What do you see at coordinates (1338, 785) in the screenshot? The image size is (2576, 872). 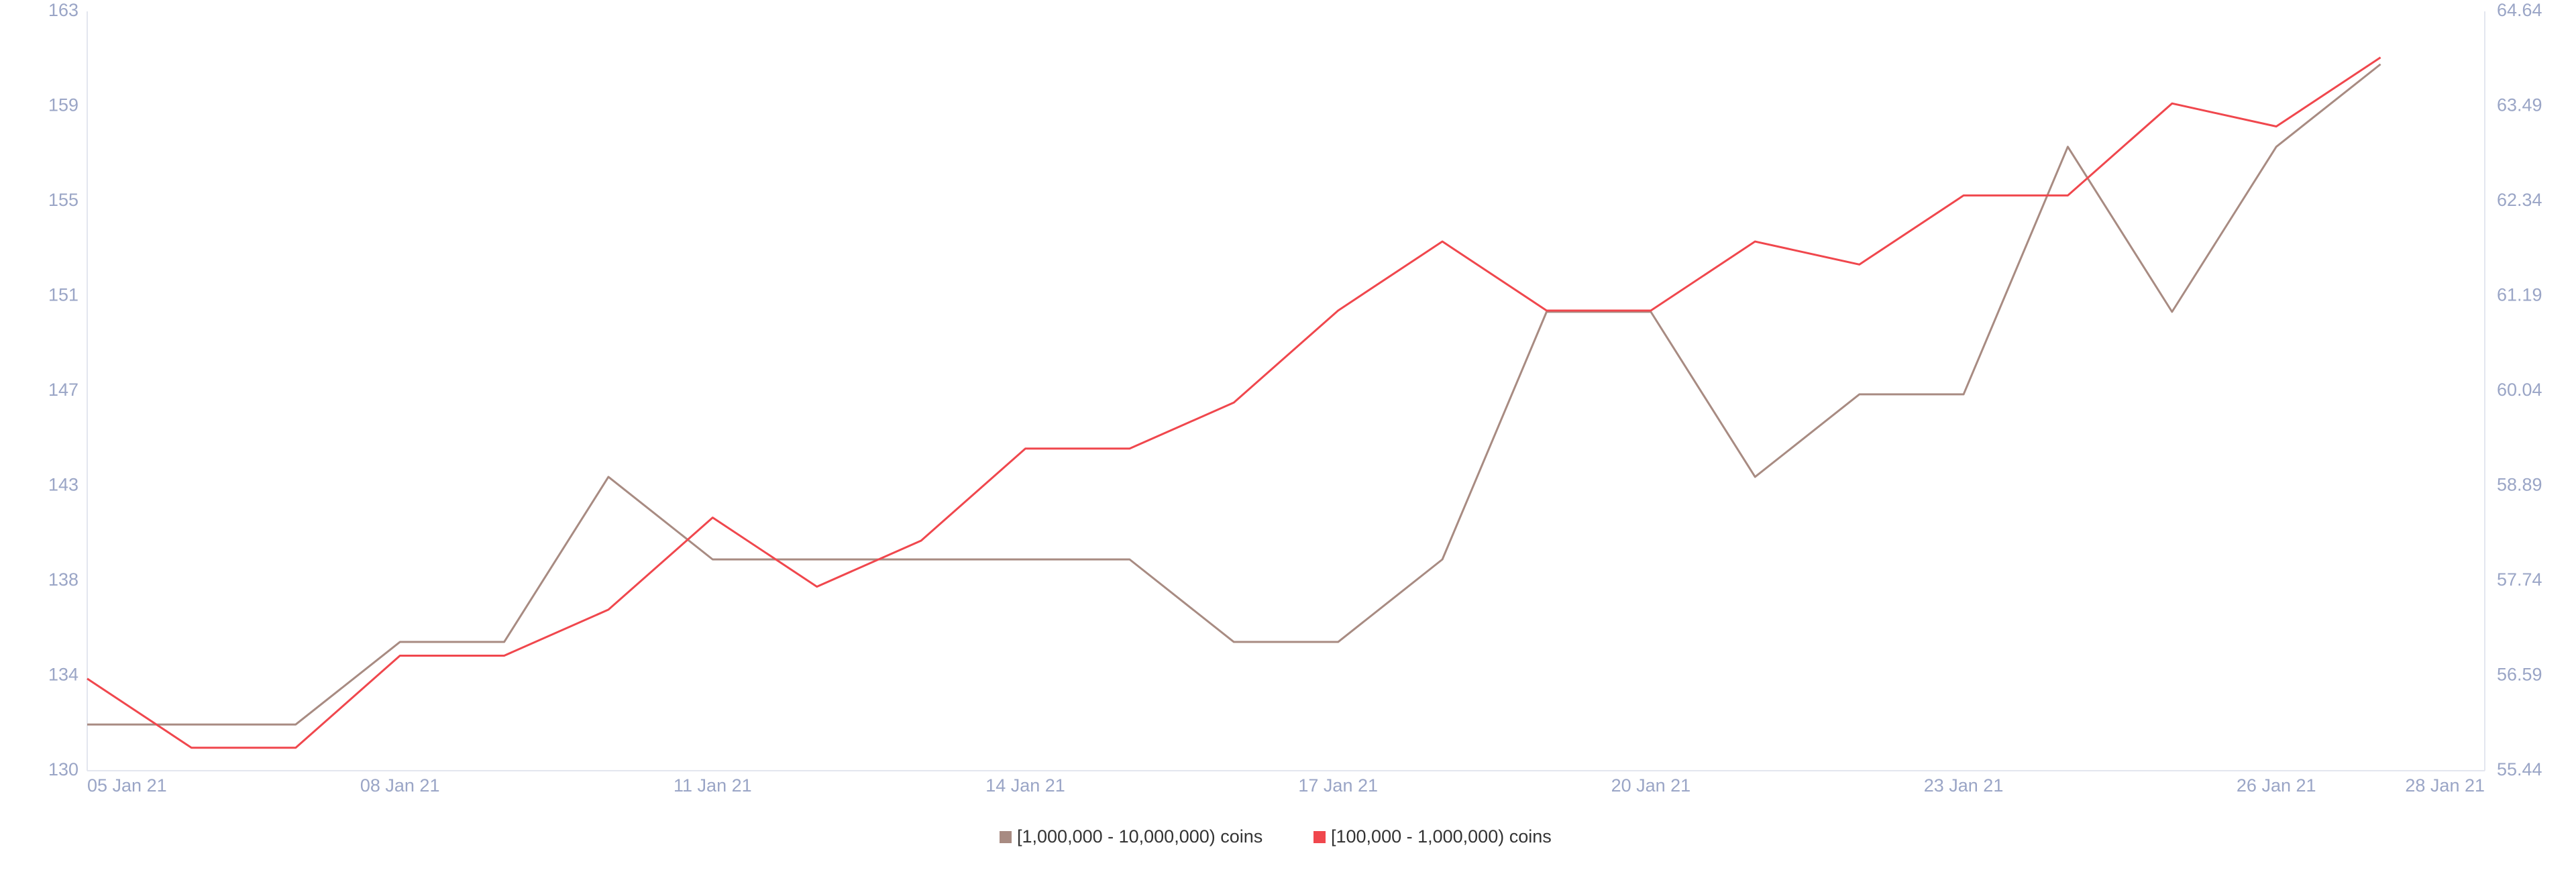 I see `x-tick-label: 17 Jan 21` at bounding box center [1338, 785].